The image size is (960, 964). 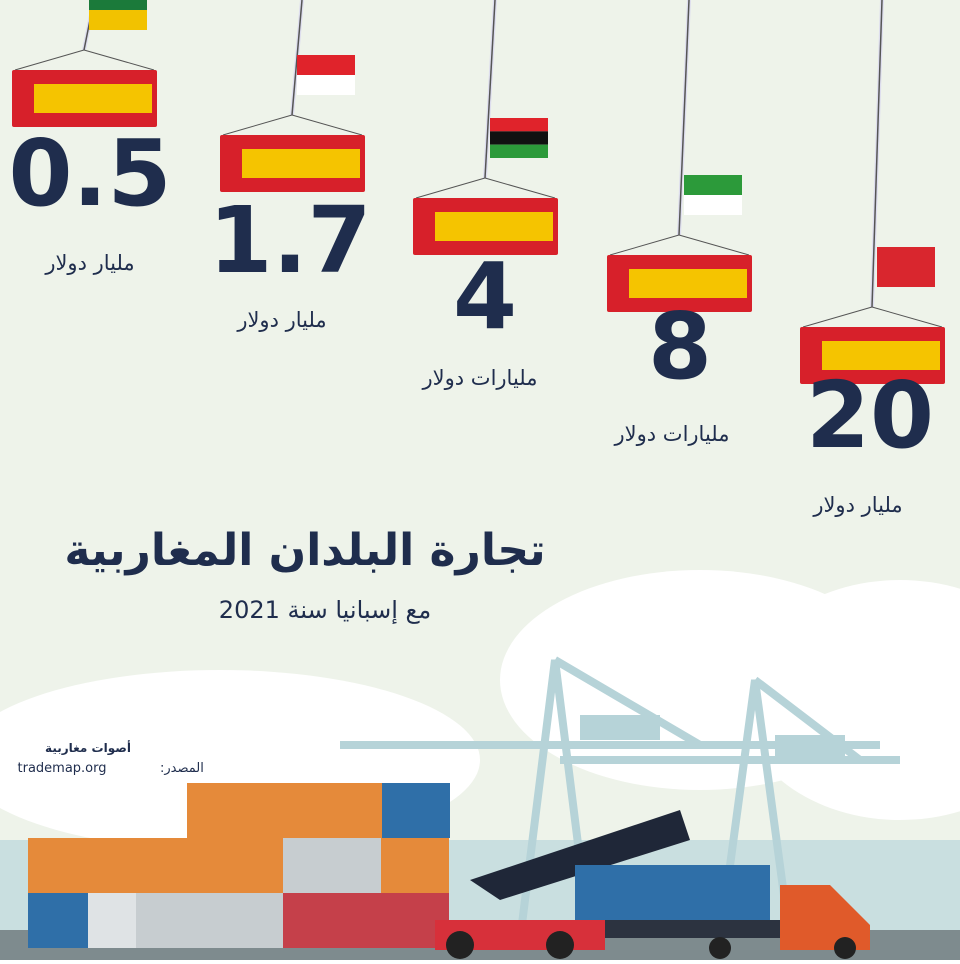 I want to click on logo: أصوات مغاربية, so click(x=88, y=748).